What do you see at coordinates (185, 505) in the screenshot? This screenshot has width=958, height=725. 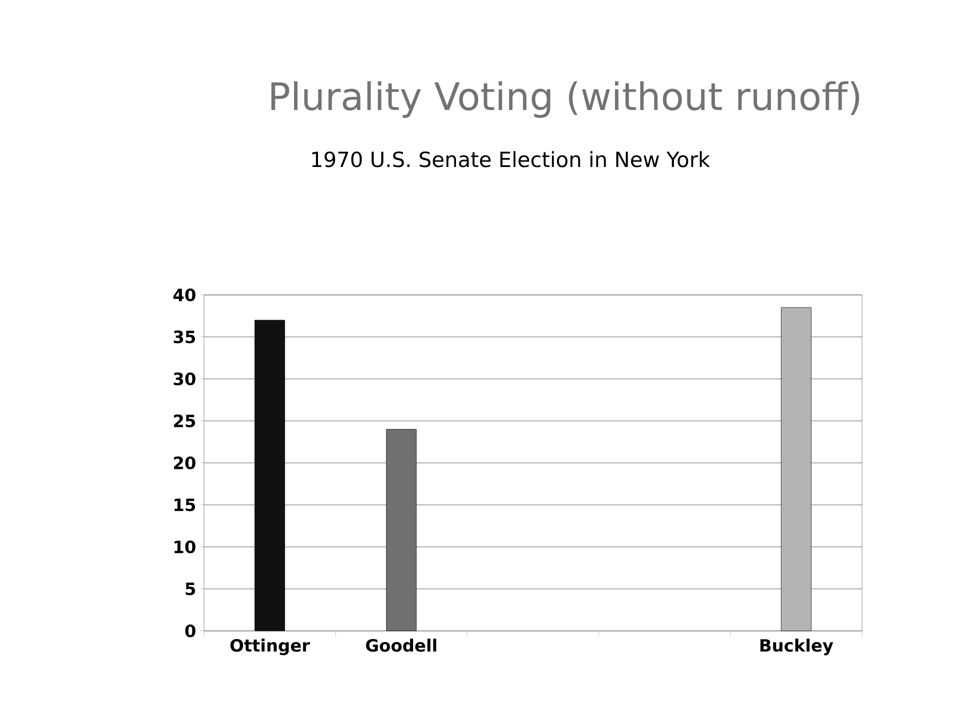 I see `y-tick-label: 15` at bounding box center [185, 505].